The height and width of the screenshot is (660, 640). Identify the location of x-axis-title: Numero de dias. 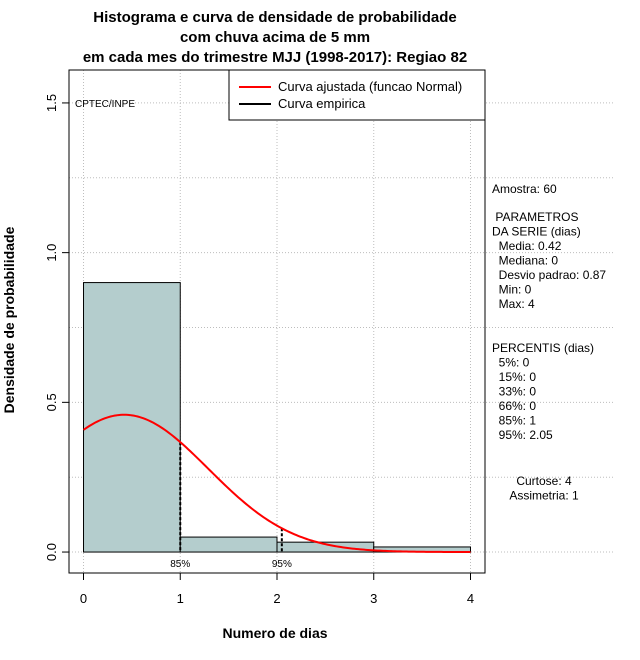
(274, 633).